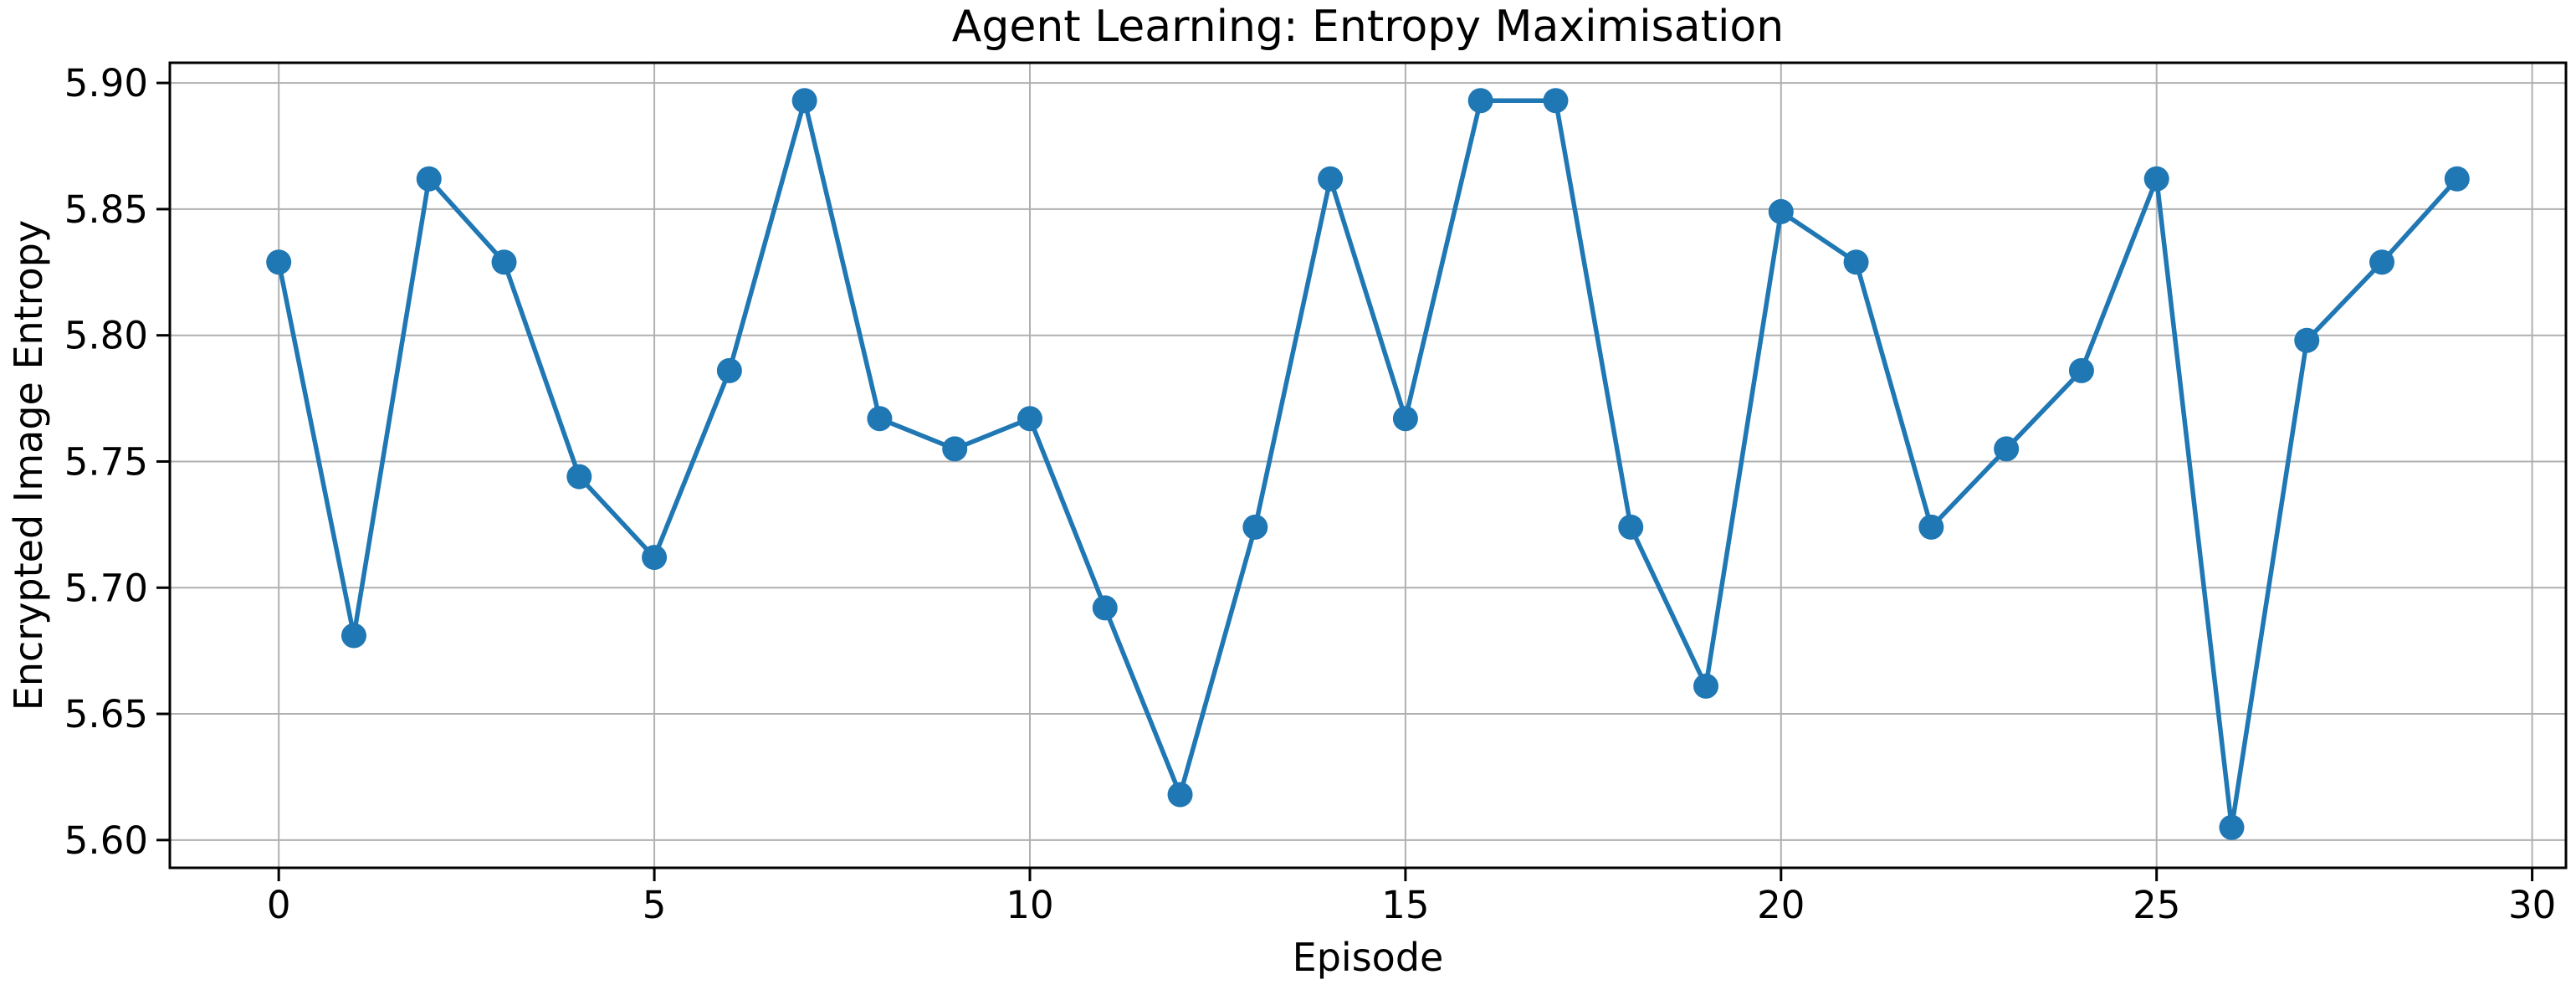 The image size is (2576, 990). What do you see at coordinates (106, 462) in the screenshot?
I see `y-tick-label: 5.75` at bounding box center [106, 462].